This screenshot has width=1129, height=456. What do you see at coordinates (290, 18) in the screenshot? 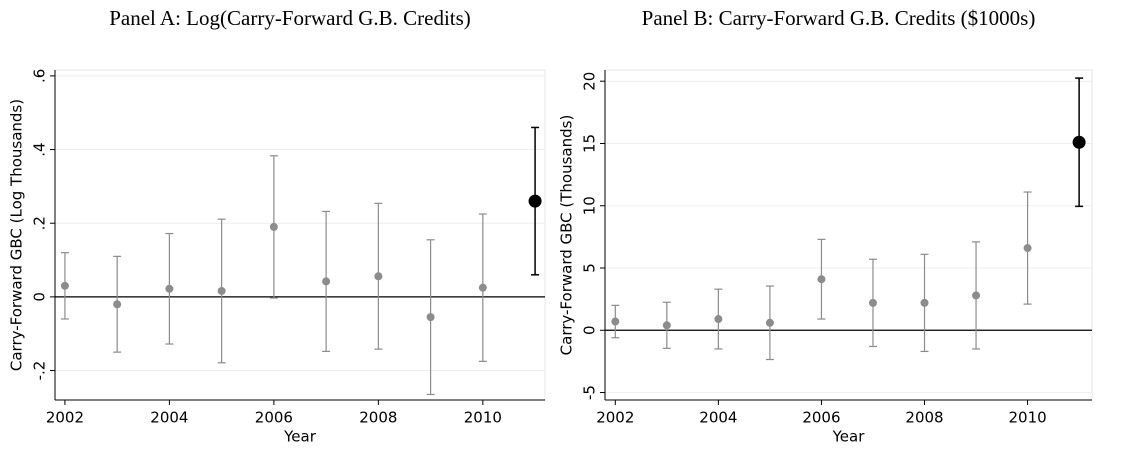
I see `chart-title: Panel A: Log(Carry-Forward G.B. Credits)` at bounding box center [290, 18].